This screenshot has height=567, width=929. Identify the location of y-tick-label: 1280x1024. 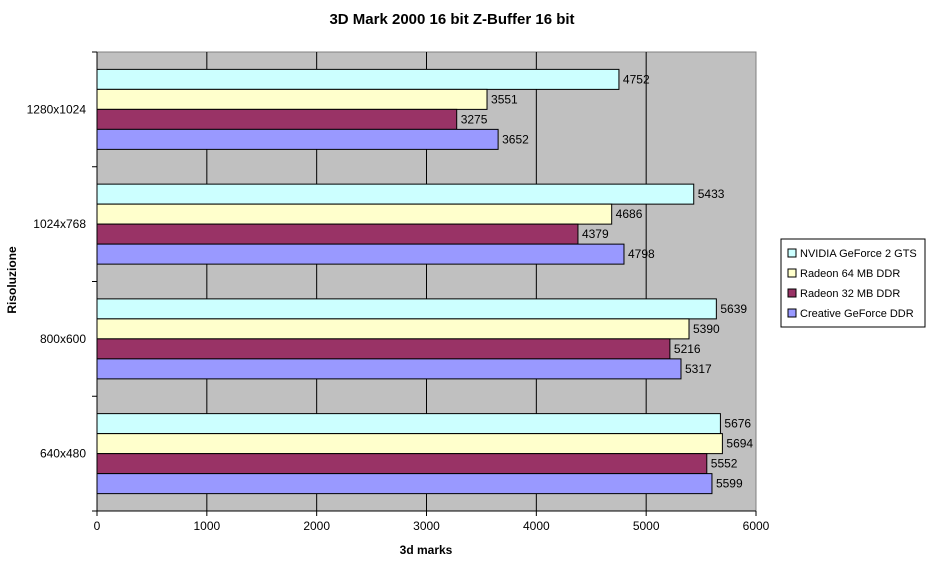
(57, 109).